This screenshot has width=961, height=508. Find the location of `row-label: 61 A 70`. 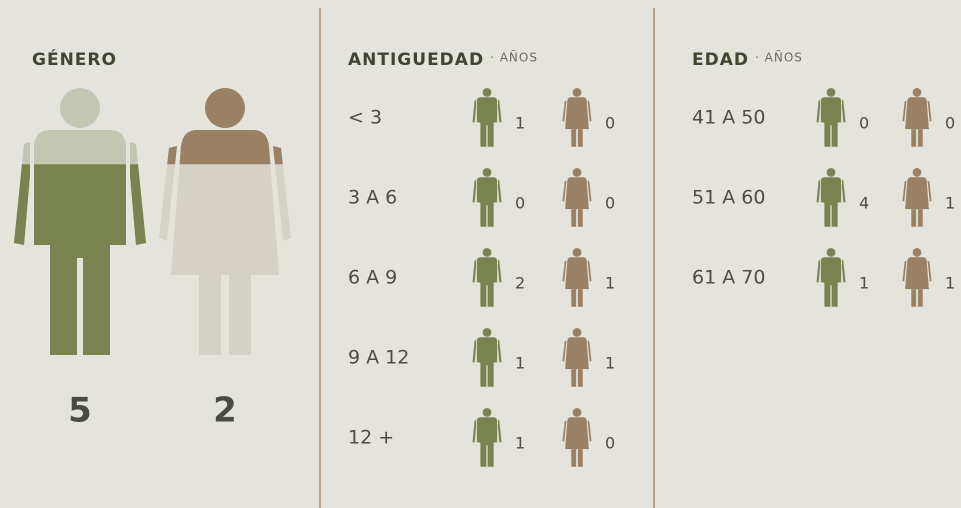

row-label: 61 A 70 is located at coordinates (728, 278).